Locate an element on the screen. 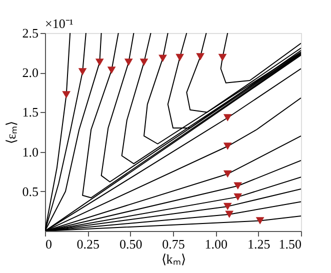 The width and height of the screenshot is (331, 273). x-tick-label: 0.50 is located at coordinates (130, 244).